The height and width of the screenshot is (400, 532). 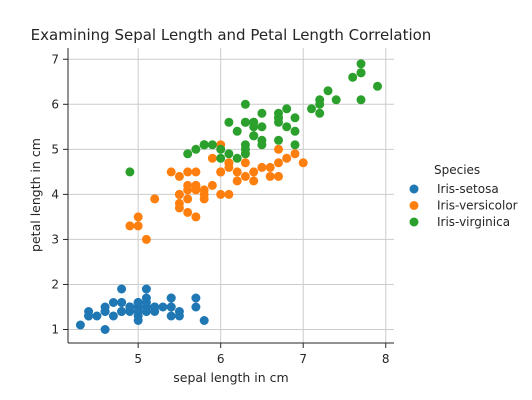 What do you see at coordinates (55, 329) in the screenshot?
I see `y-tick-label: 1` at bounding box center [55, 329].